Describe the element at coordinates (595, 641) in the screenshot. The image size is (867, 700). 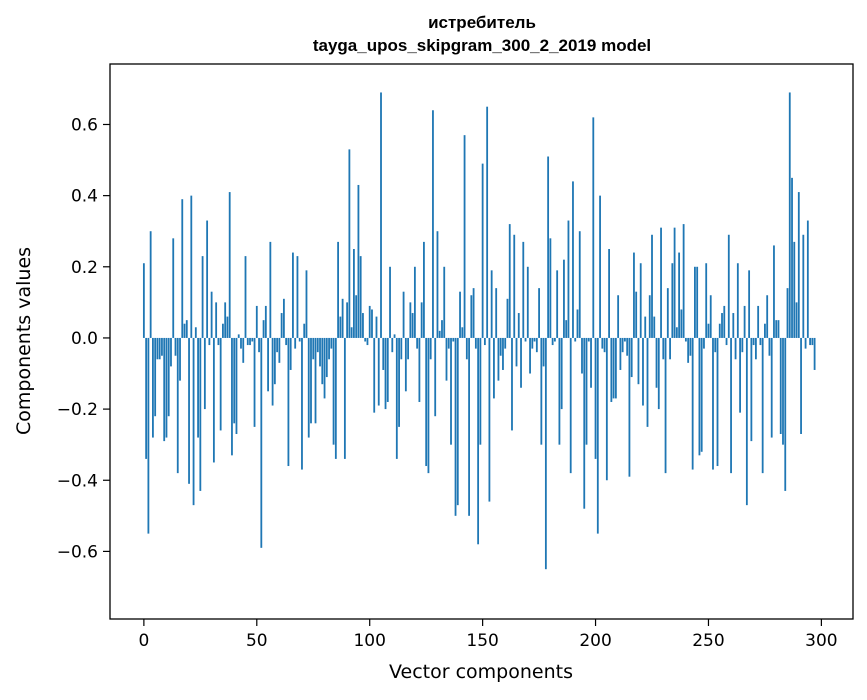
I see `x-tick-label: 200` at that location.